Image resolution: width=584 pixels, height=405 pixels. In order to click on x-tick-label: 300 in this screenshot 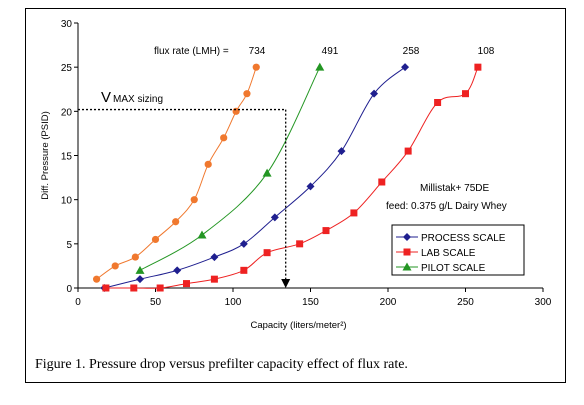, I will do `click(543, 302)`.